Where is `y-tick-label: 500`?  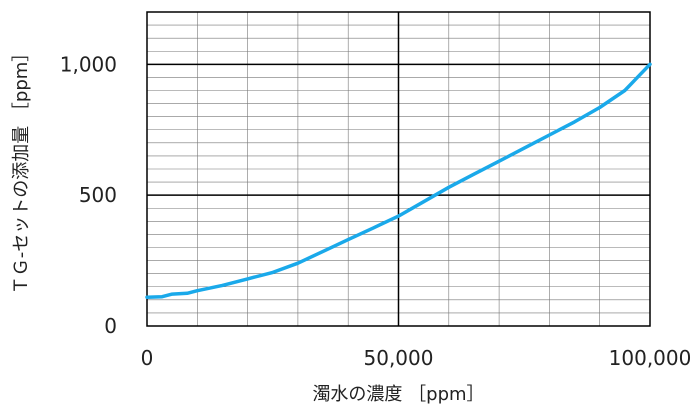
y-tick-label: 500 is located at coordinates (98, 195).